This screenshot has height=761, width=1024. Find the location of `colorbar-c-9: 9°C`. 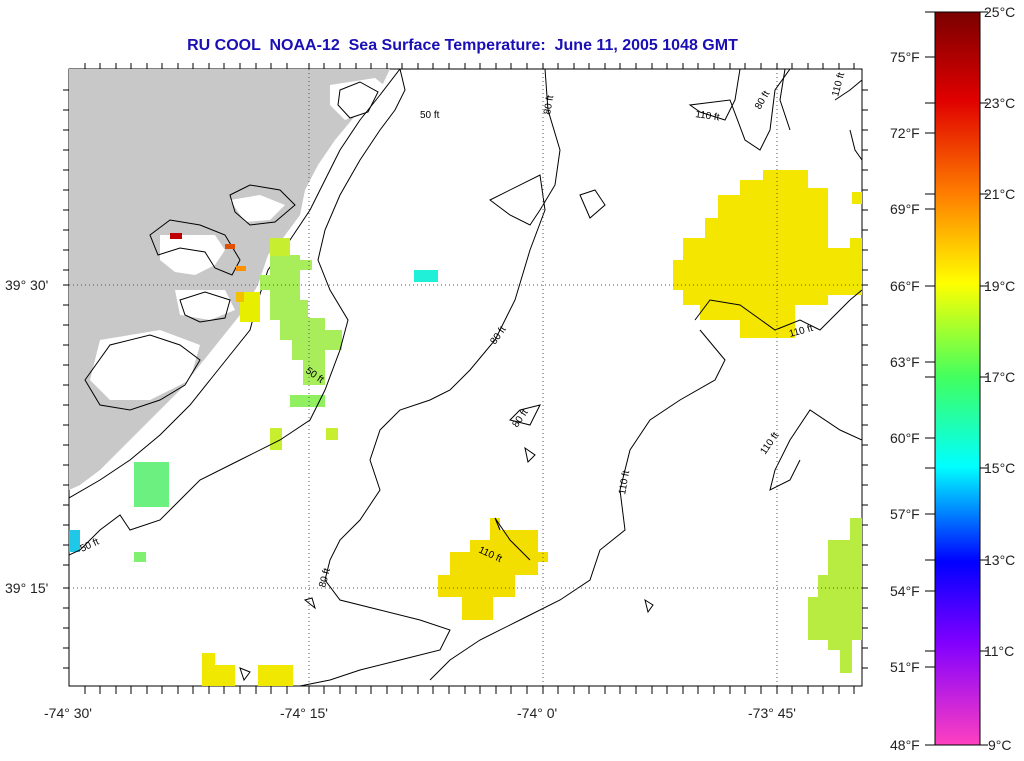

colorbar-c-9: 9°C is located at coordinates (1000, 745).